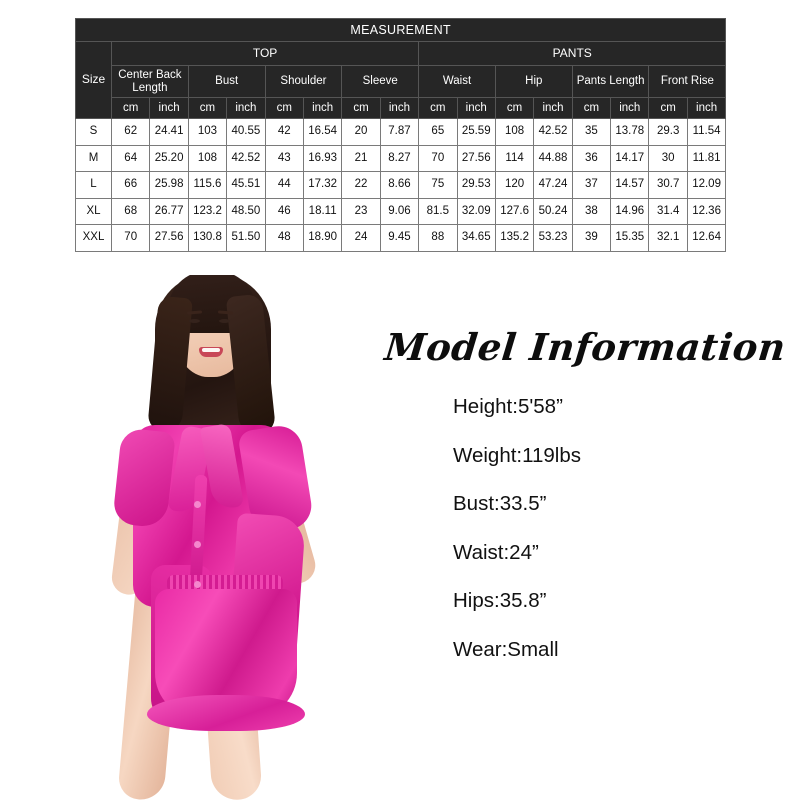 This screenshot has height=800, width=800. Describe the element at coordinates (226, 81) in the screenshot. I see `measure-header-bust: Bust` at that location.